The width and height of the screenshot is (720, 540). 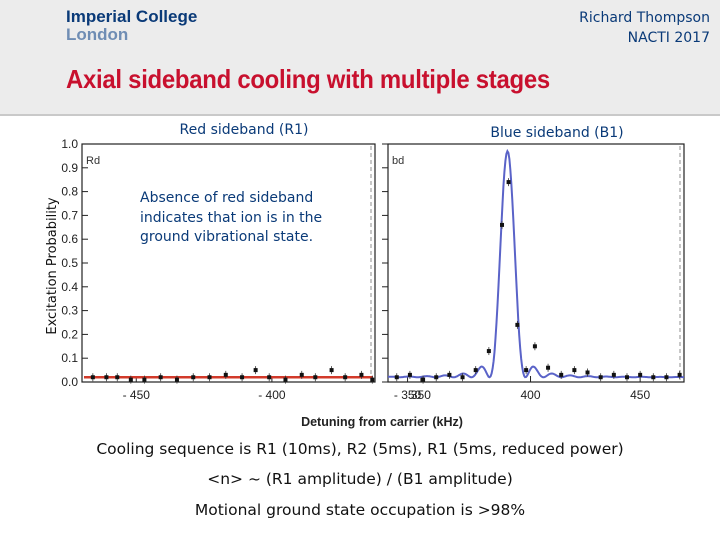 I want to click on y-tick-label: 0.9, so click(x=69, y=168).